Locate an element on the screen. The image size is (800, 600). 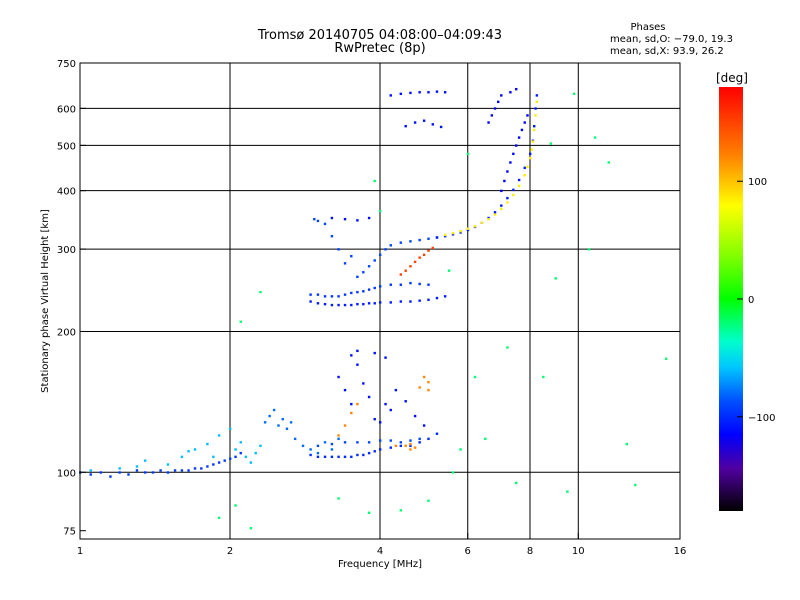
colorbar-tick-label: 0 is located at coordinates (751, 300).